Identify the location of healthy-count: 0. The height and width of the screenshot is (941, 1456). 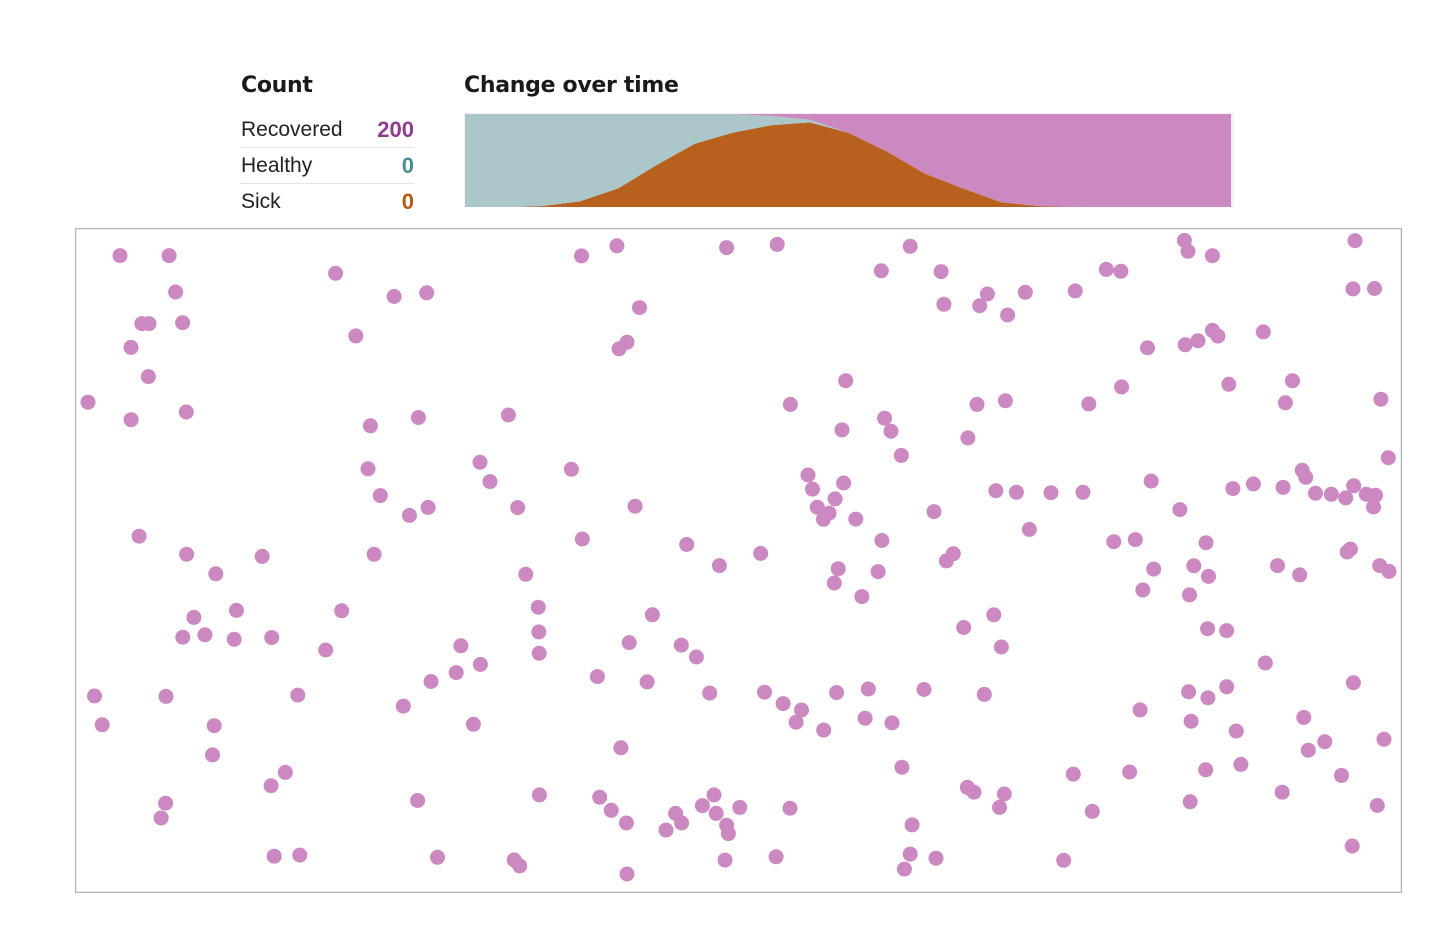
(407, 165).